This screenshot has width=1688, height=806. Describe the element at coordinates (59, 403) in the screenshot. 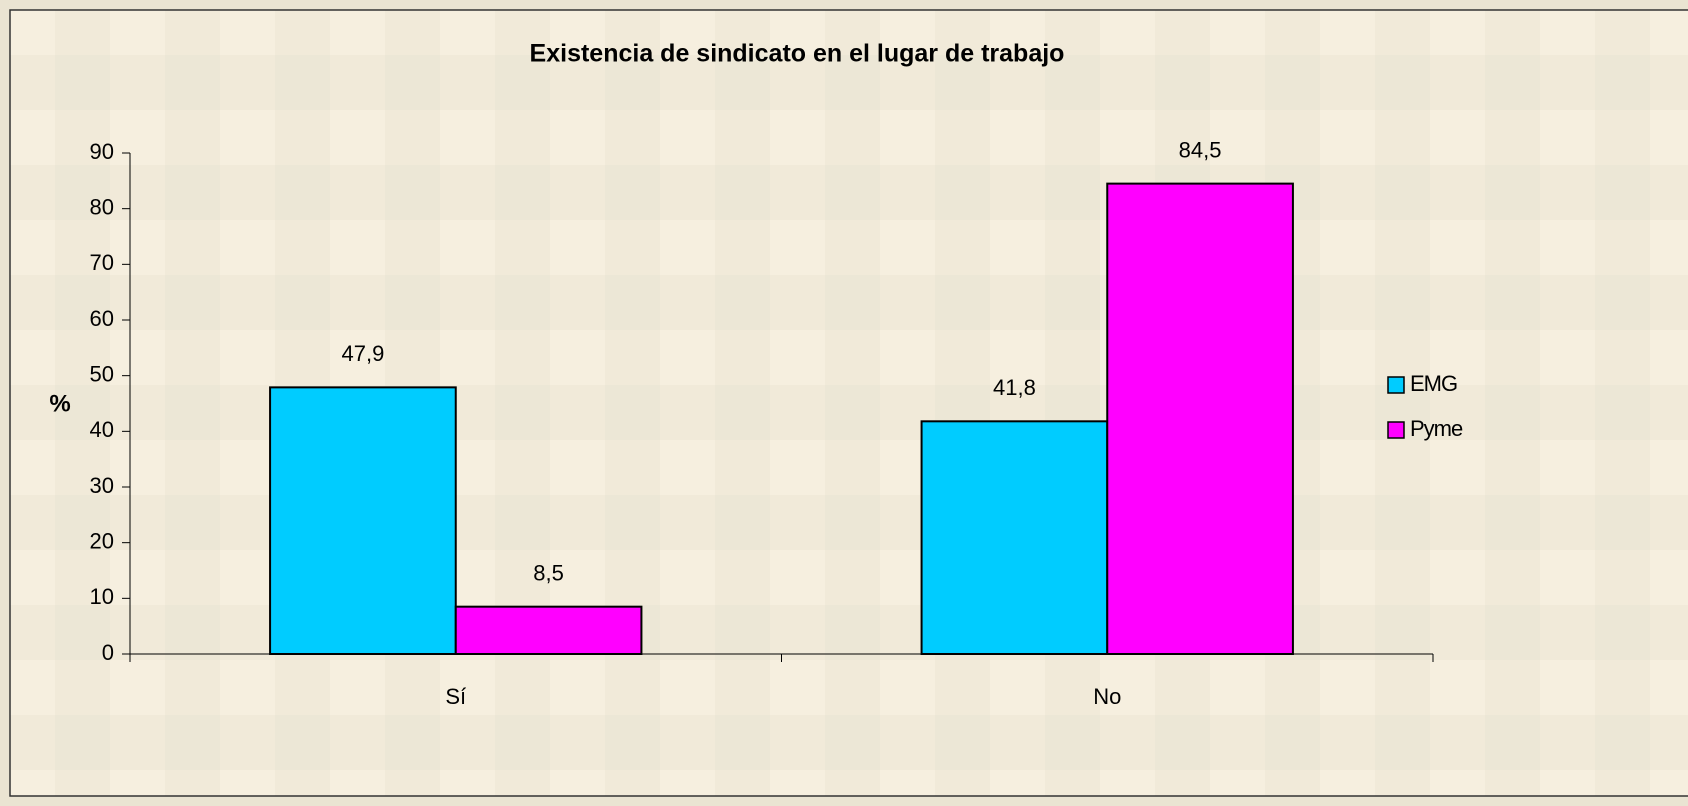

I see `y-axis-label: %` at that location.